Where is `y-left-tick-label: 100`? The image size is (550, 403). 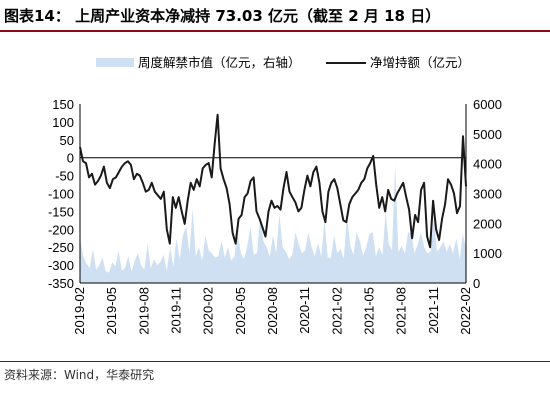 y-left-tick-label: 100 is located at coordinates (63, 122).